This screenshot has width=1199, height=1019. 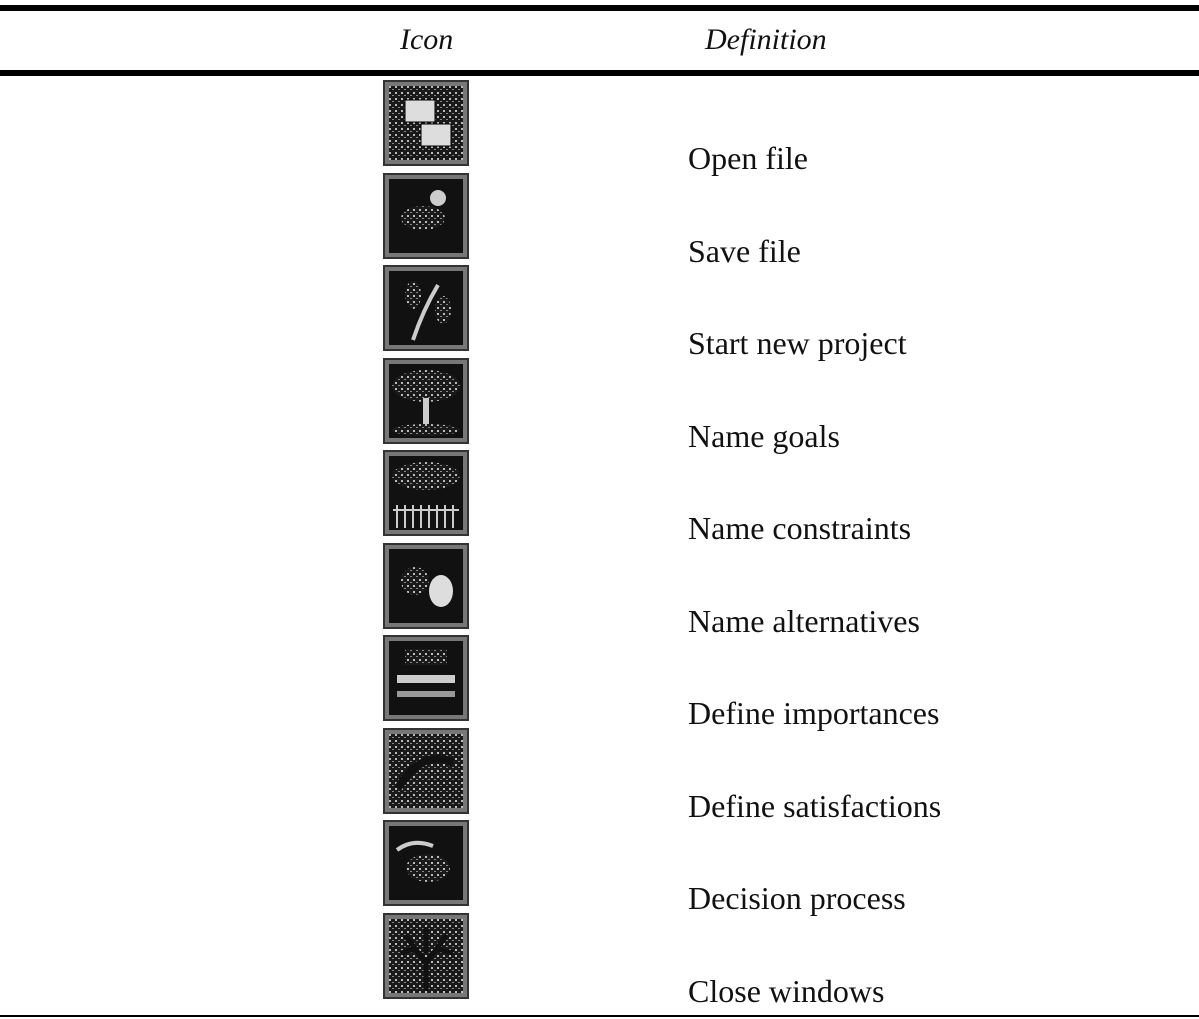 What do you see at coordinates (599, 960) in the screenshot?
I see `table-row: Close windows` at bounding box center [599, 960].